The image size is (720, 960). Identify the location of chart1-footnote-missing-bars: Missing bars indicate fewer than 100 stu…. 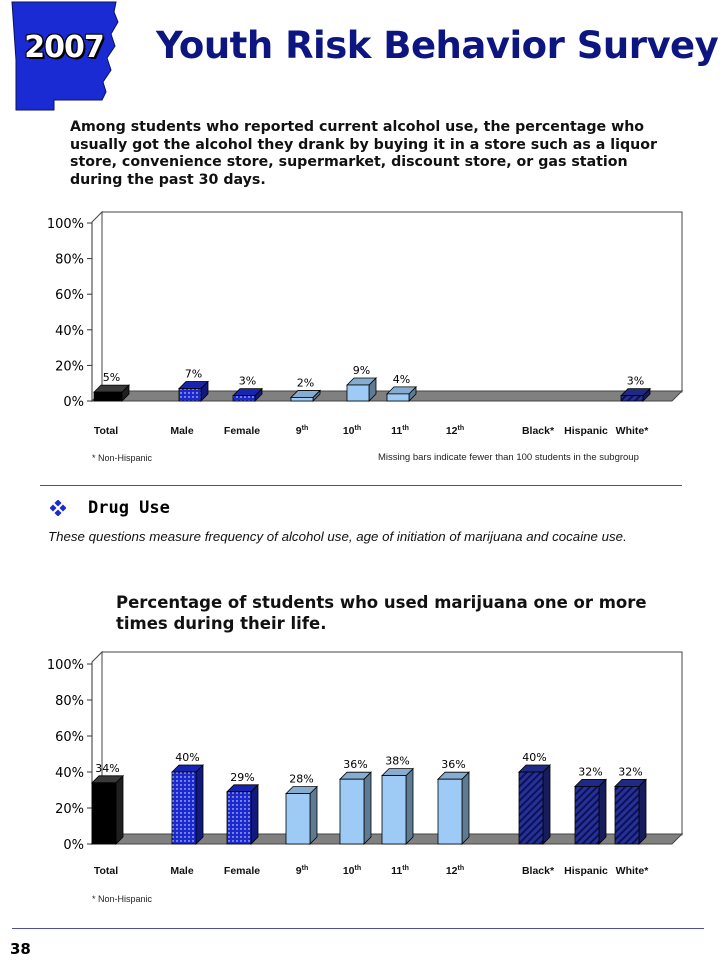
(508, 457).